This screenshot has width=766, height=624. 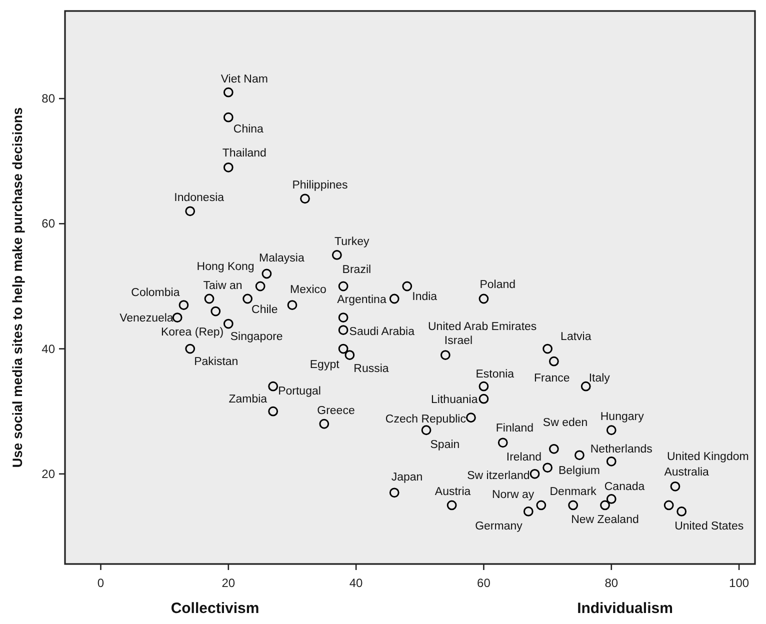 What do you see at coordinates (498, 476) in the screenshot?
I see `annotation: Sw itzerland` at bounding box center [498, 476].